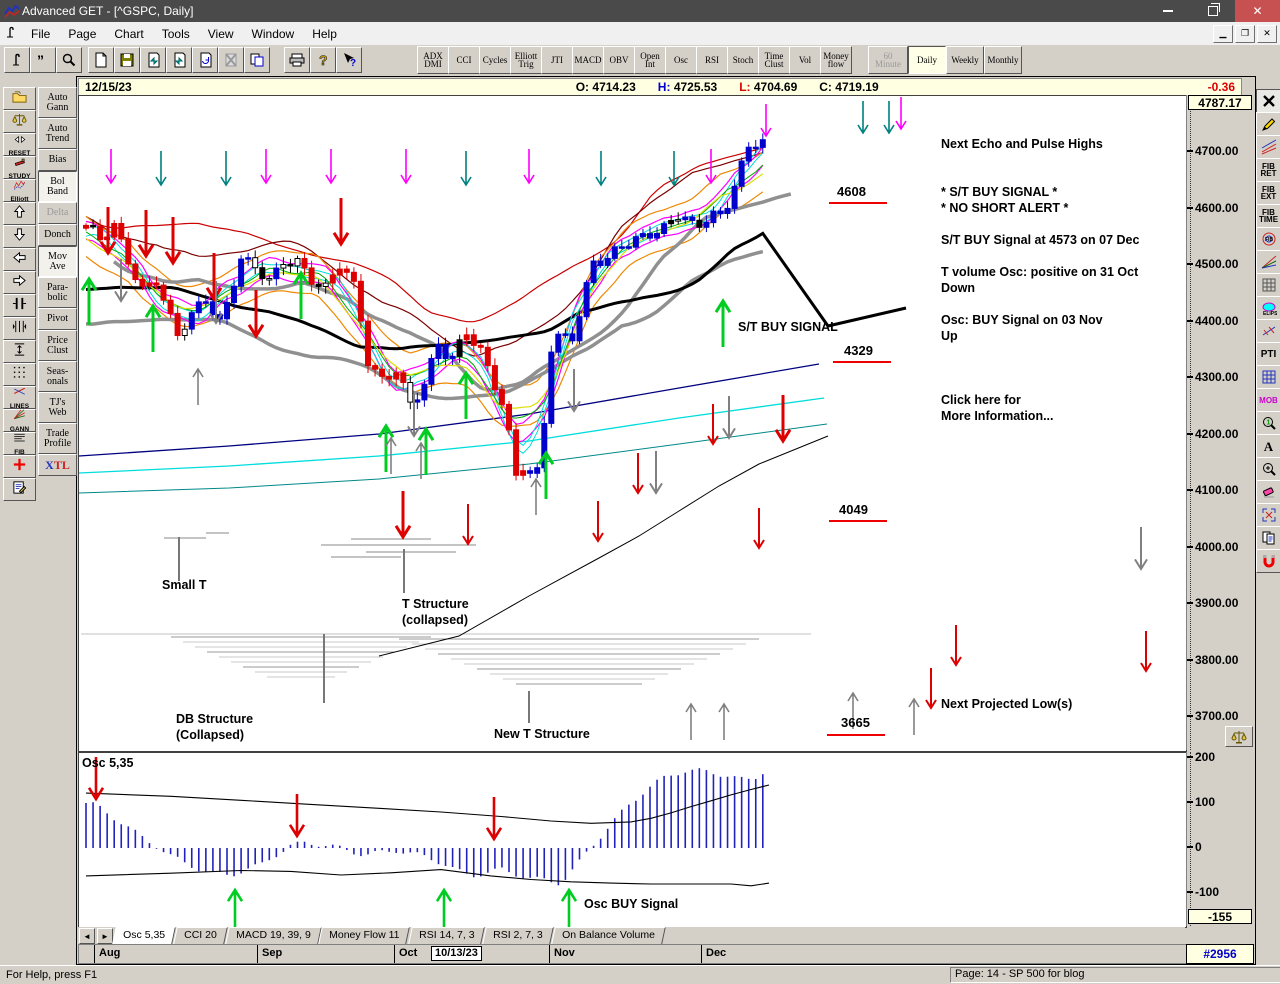 This screenshot has width=1280, height=984. What do you see at coordinates (297, 60) in the screenshot?
I see `print-button` at bounding box center [297, 60].